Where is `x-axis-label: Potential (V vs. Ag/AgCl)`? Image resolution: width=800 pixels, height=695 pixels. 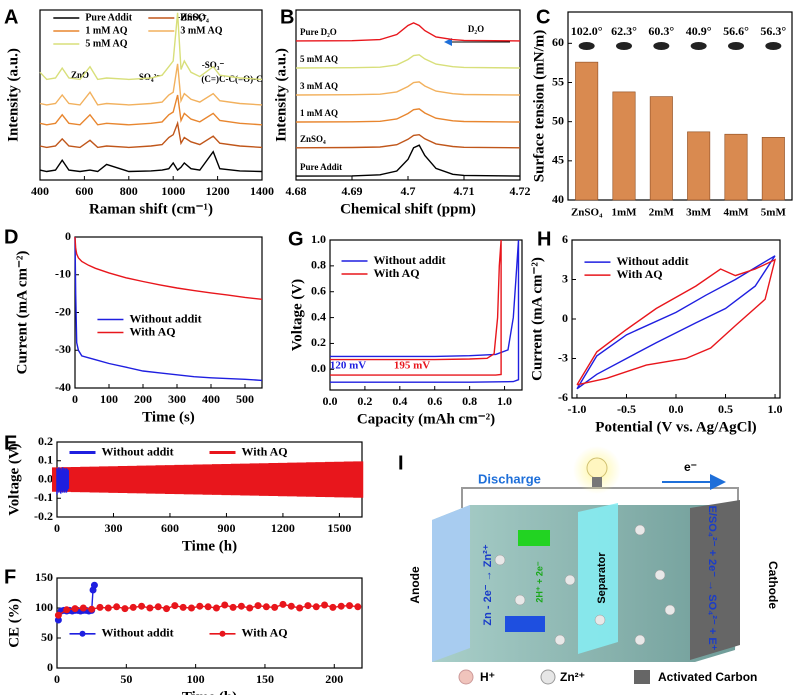
x-axis-label: Potential (V vs. Ag/AgCl) is located at coordinates (675, 427).